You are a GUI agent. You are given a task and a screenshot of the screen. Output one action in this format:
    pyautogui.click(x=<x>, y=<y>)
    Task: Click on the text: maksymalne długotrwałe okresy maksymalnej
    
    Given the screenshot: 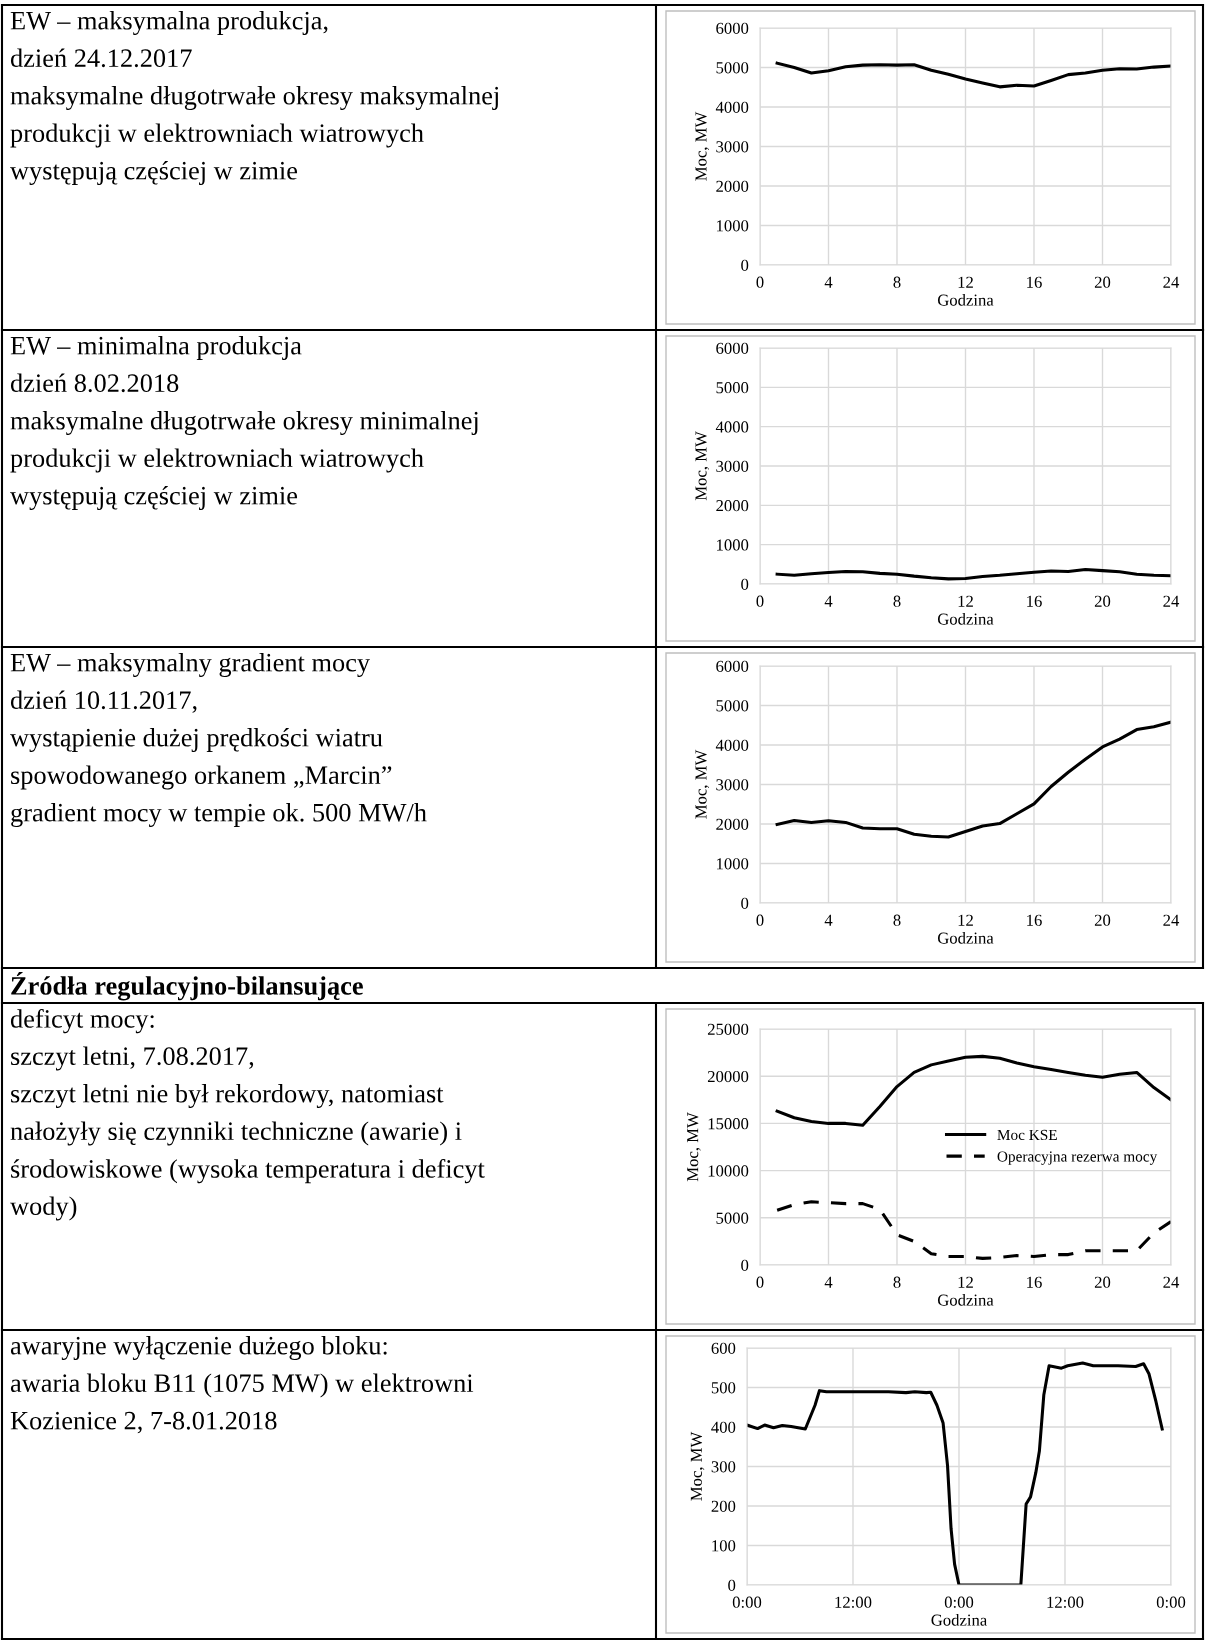 What is the action you would take?
    pyautogui.click(x=254, y=98)
    